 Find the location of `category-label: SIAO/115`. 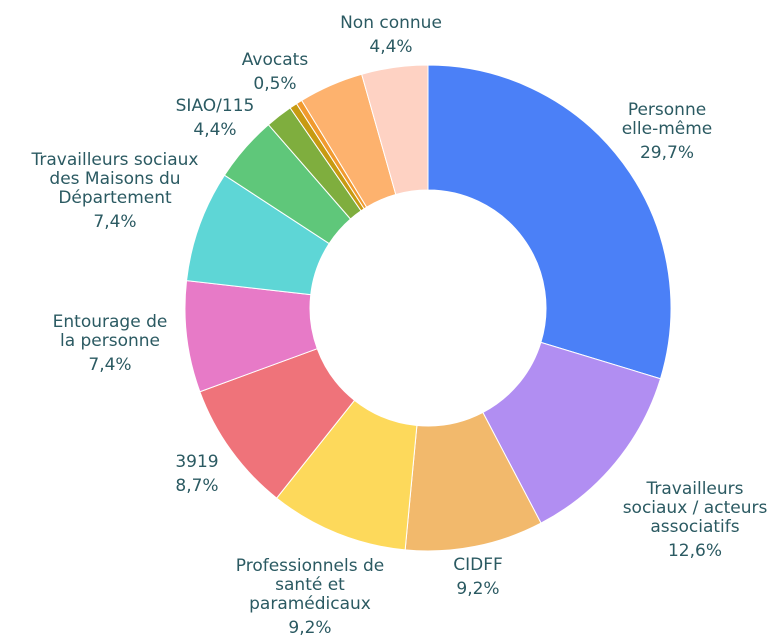

category-label: SIAO/115 is located at coordinates (215, 106).